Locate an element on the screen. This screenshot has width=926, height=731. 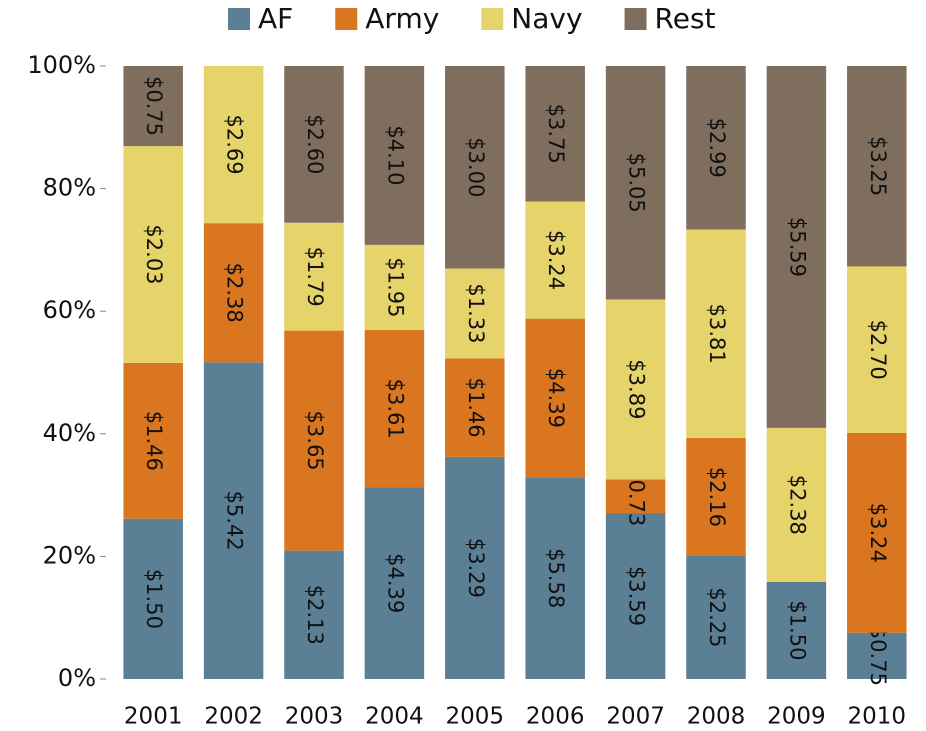
data-label: $1.95 is located at coordinates (395, 287).